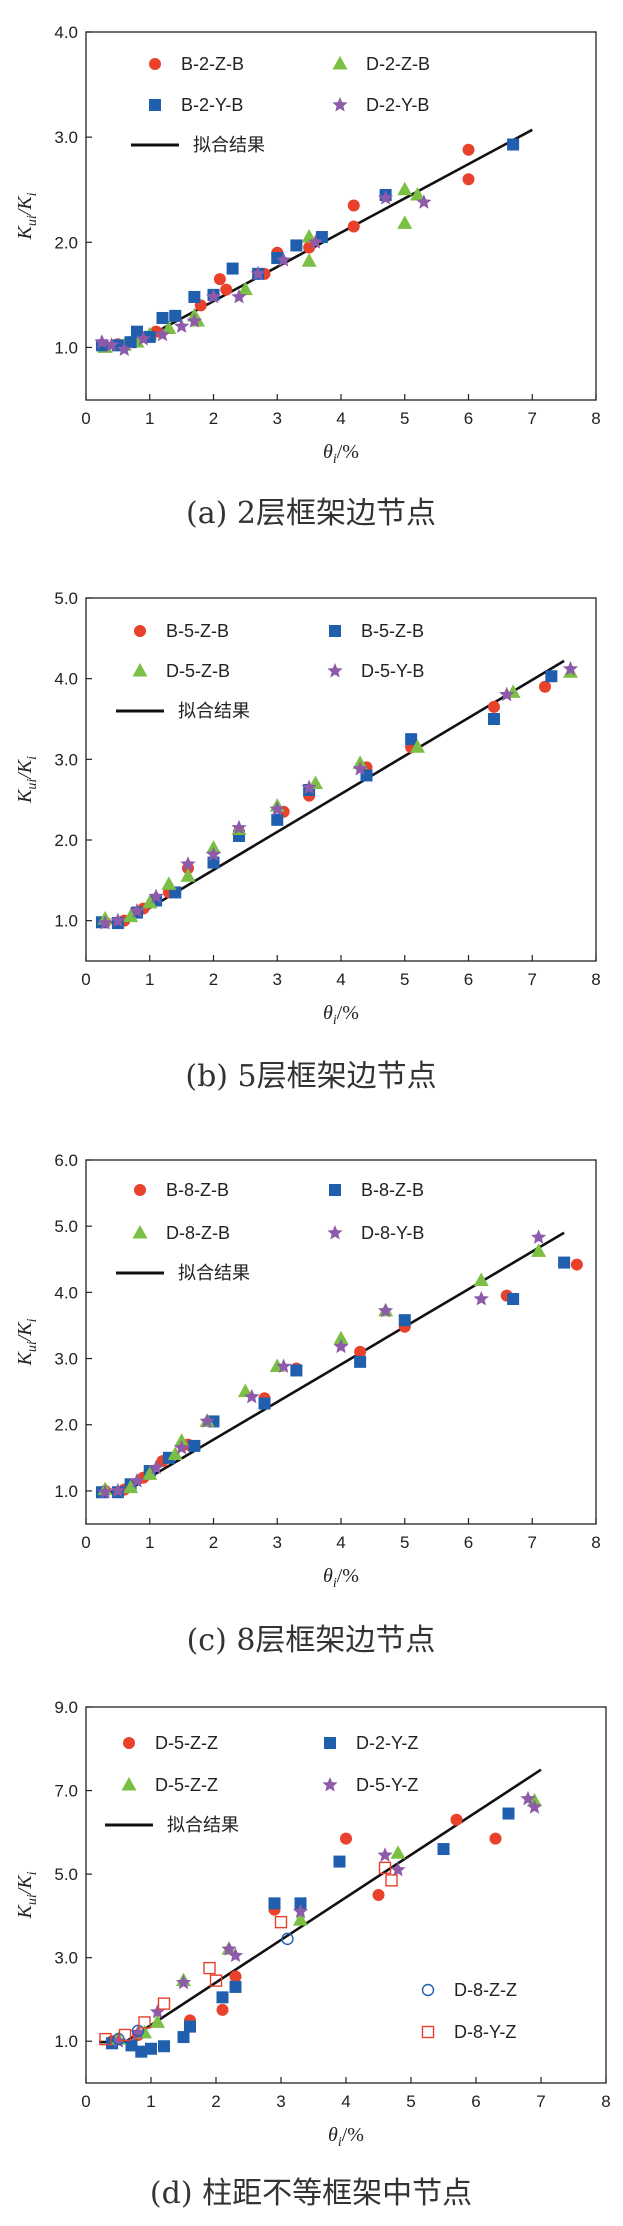  I want to click on x-axis-title-unit: /%, so click(348, 1576).